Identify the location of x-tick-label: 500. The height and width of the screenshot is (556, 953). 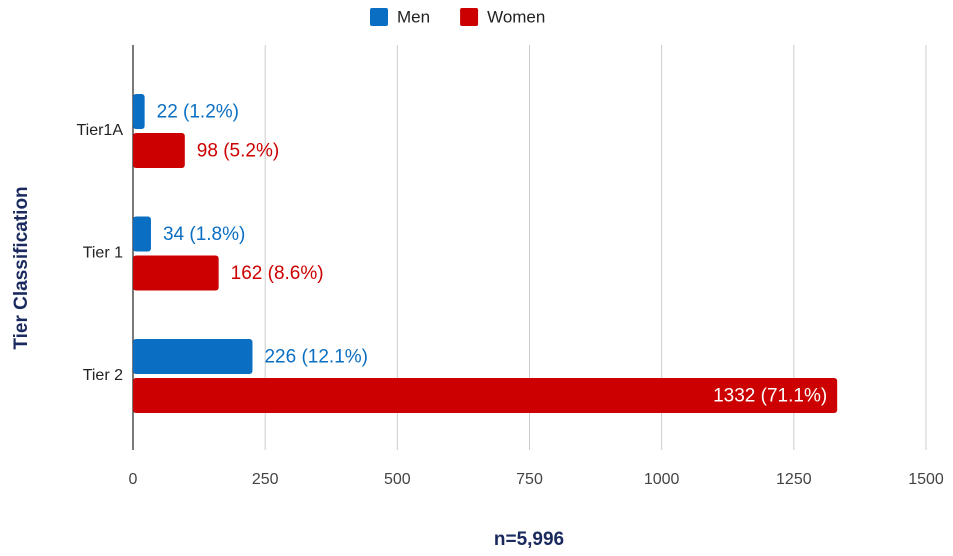
(397, 479).